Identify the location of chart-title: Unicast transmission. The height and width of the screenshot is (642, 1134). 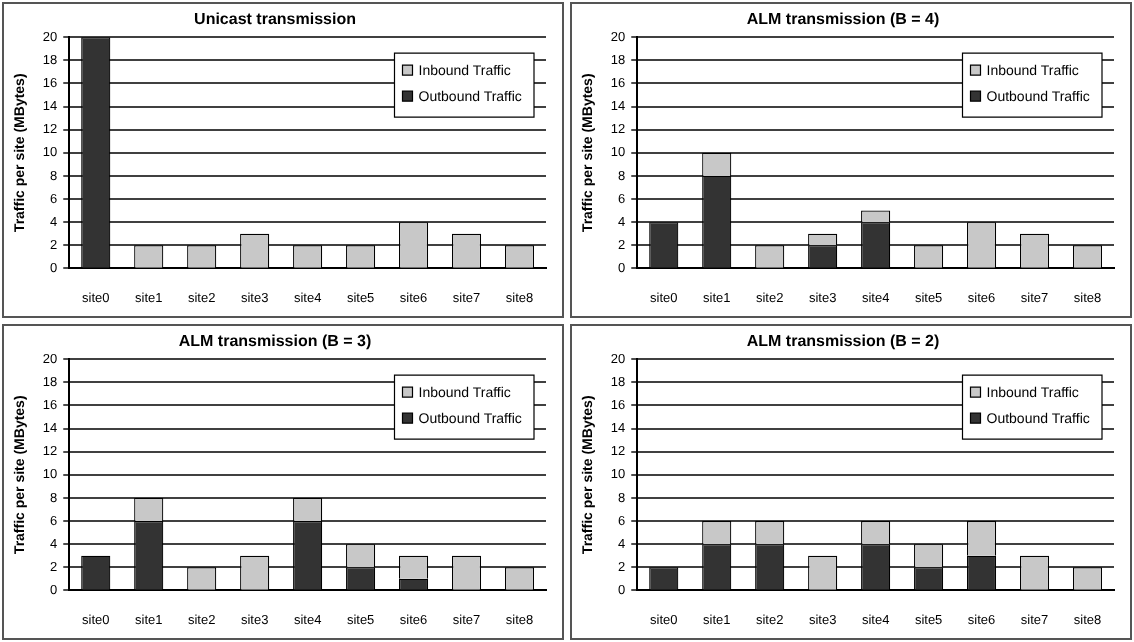
(275, 19).